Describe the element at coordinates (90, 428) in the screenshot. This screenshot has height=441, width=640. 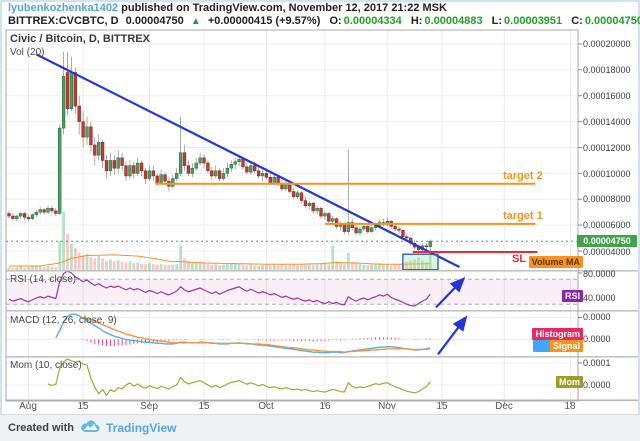
I see `tradingview-logo-icon` at that location.